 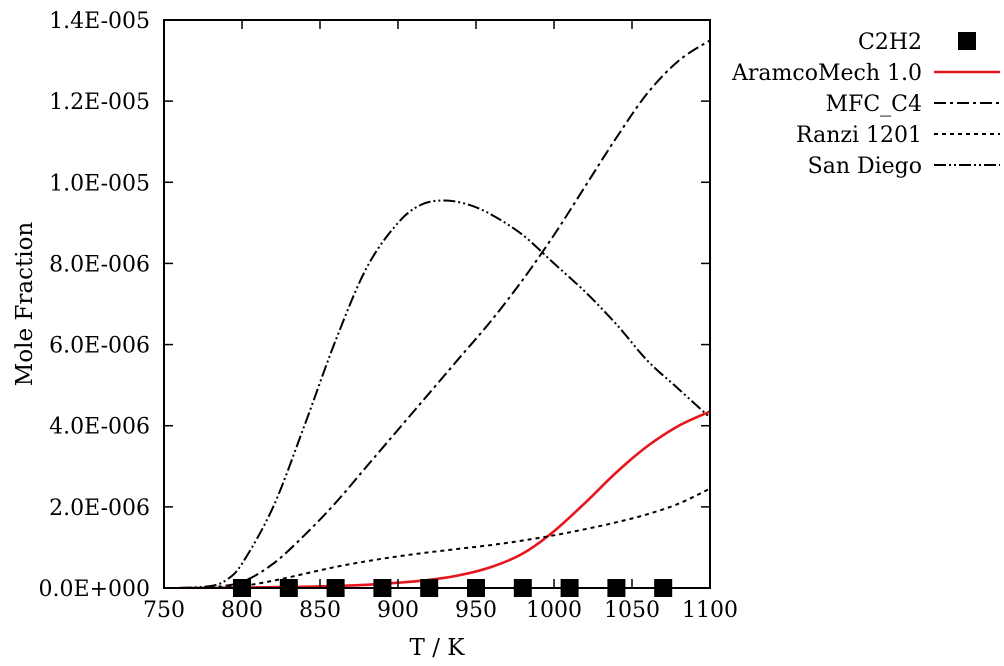 I want to click on y-tick-label: 0.0E+000, so click(x=94, y=589).